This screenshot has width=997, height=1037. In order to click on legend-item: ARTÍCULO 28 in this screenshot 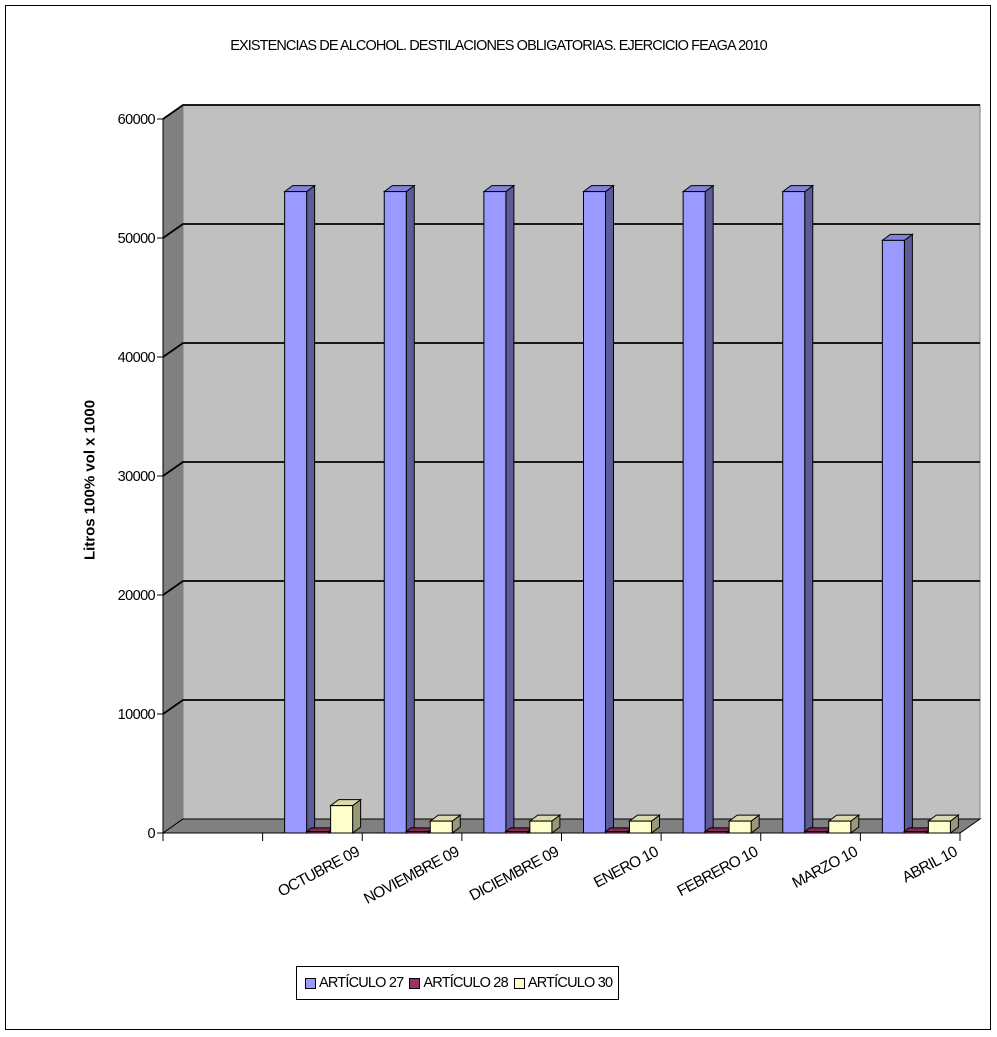, I will do `click(459, 983)`.